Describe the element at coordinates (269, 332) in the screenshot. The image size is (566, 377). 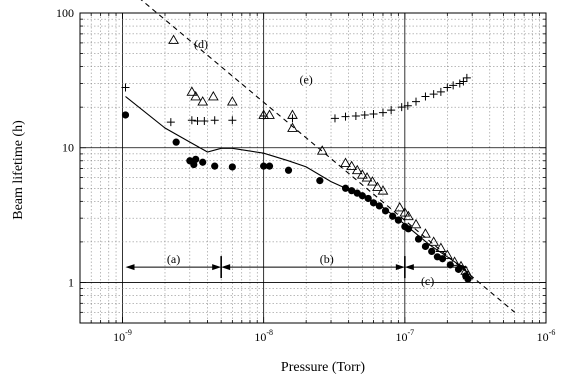
I see `x-tick-label-exponent: -8` at that location.